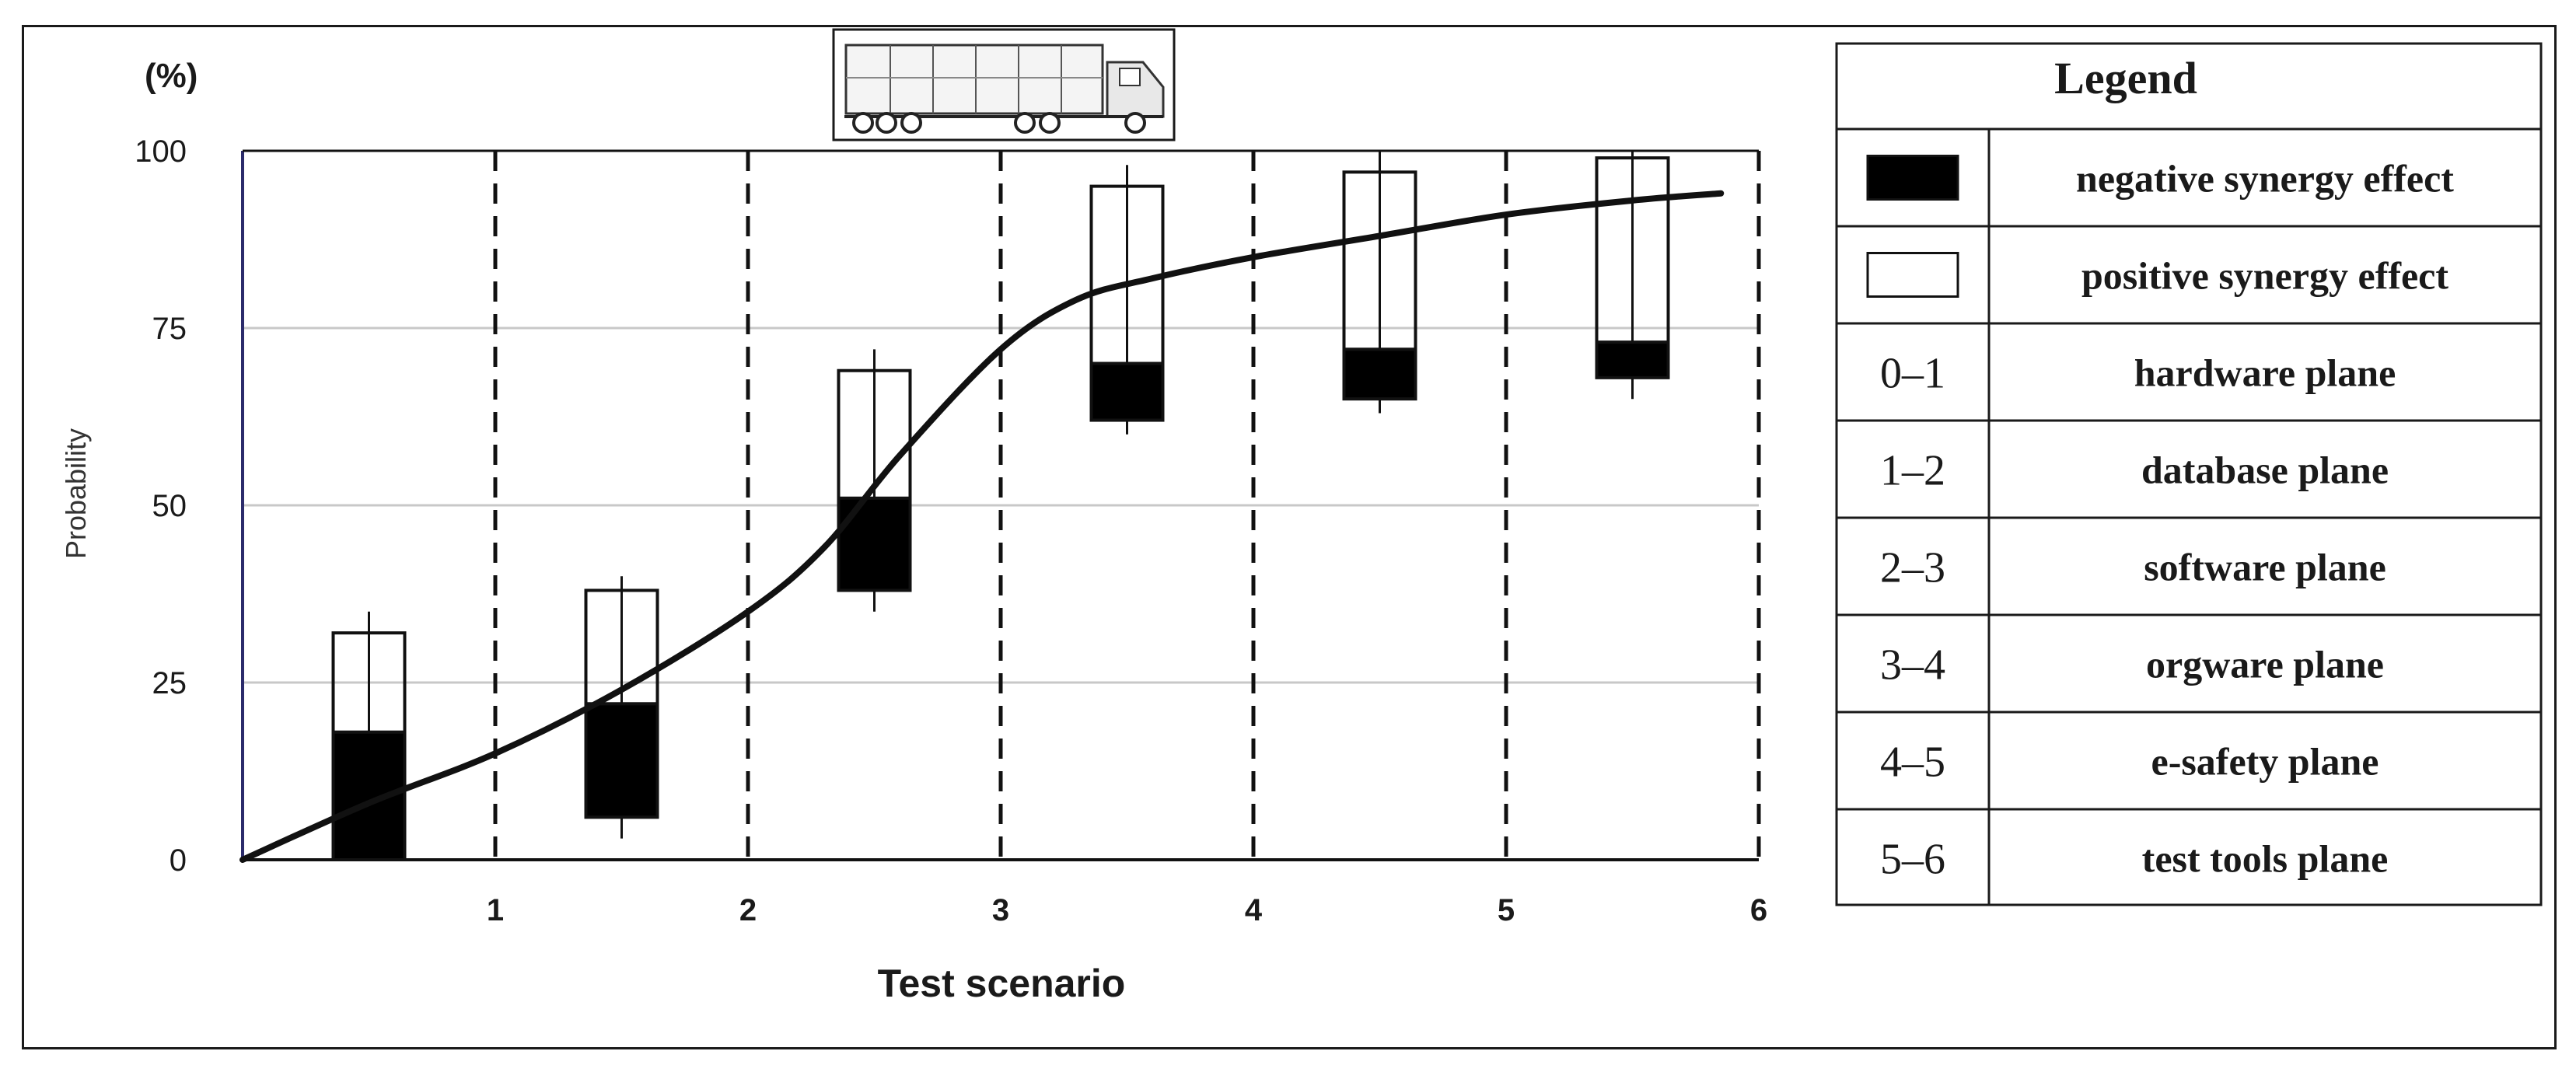 This screenshot has width=2576, height=1072. Describe the element at coordinates (1912, 178) in the screenshot. I see `negative-swatch` at that location.